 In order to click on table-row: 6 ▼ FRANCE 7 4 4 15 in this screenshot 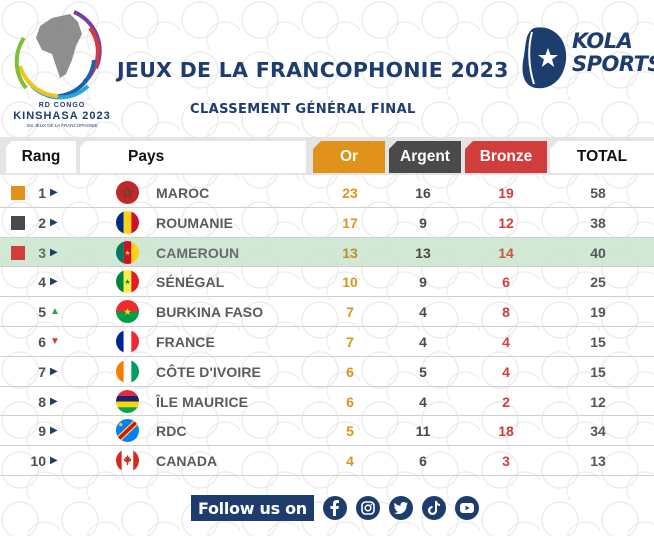, I will do `click(327, 342)`.